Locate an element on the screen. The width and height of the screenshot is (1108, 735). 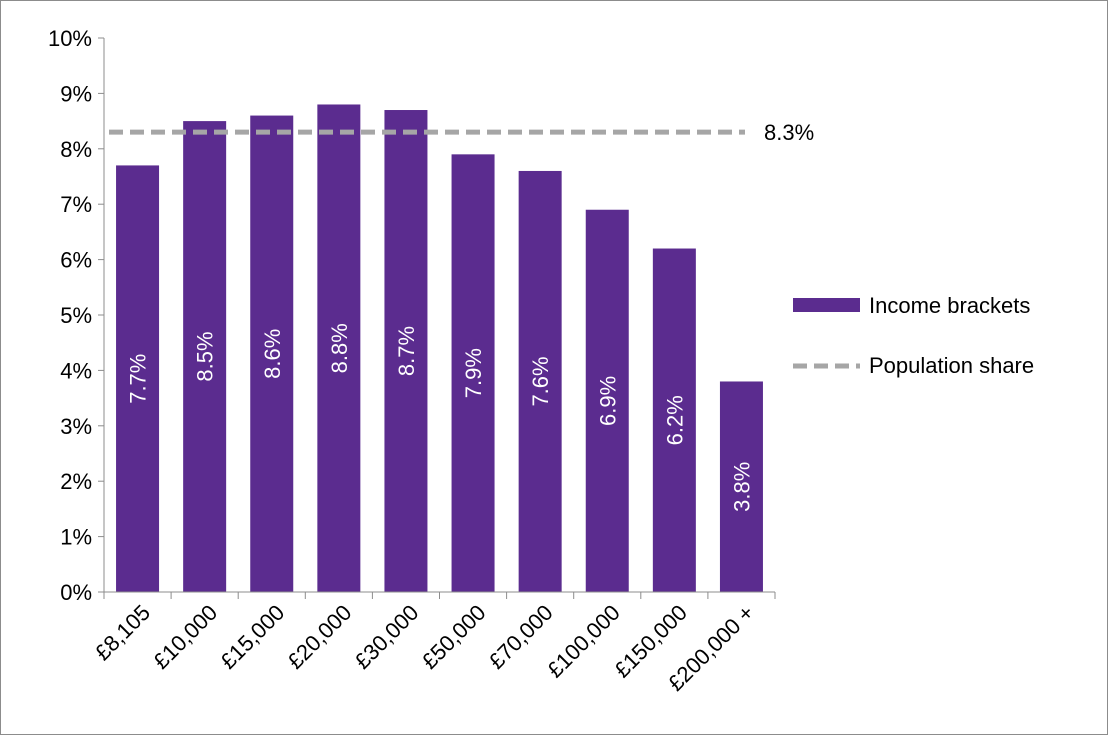
y-tick-label: 3% is located at coordinates (76, 426).